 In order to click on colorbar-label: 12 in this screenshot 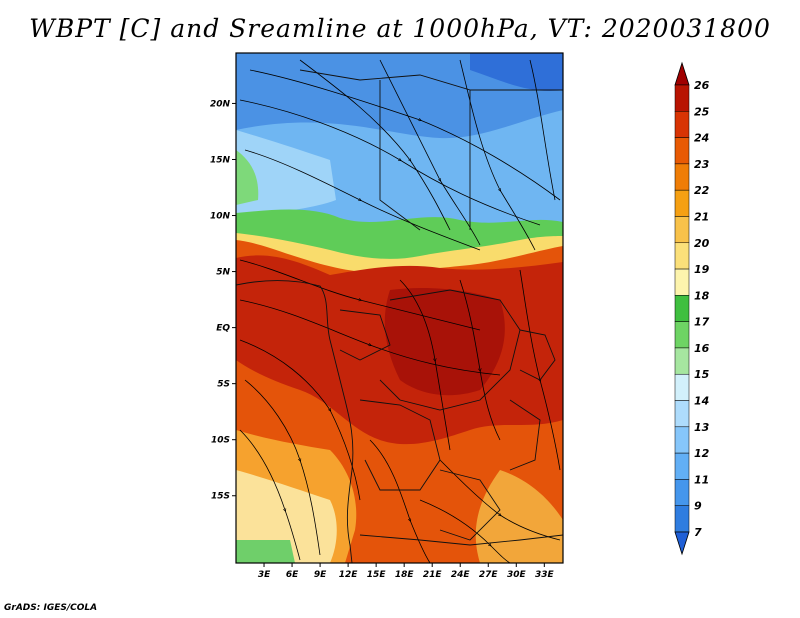, I will do `click(702, 453)`.